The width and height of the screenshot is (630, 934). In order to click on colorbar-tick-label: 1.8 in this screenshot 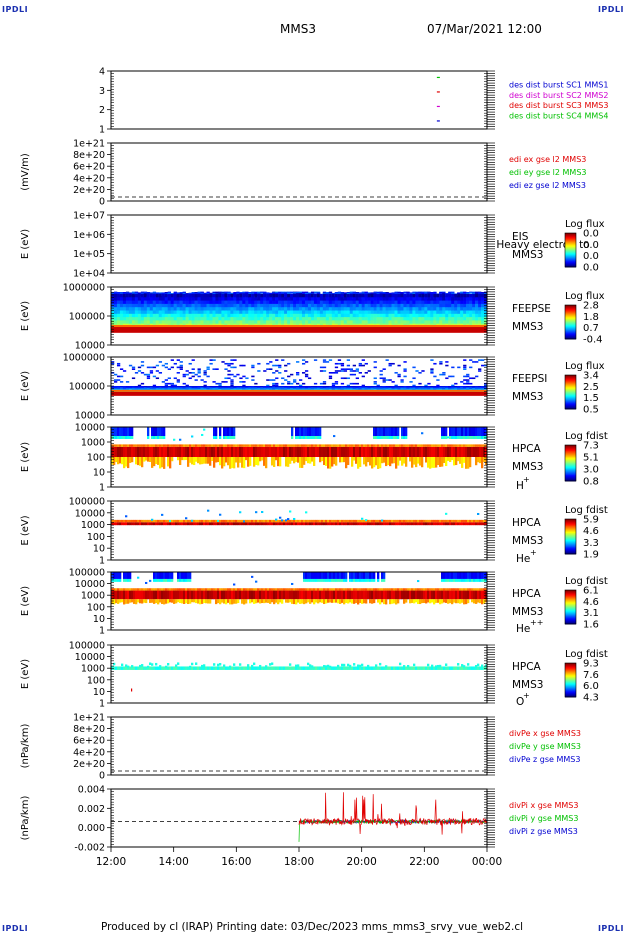, I will do `click(591, 317)`.